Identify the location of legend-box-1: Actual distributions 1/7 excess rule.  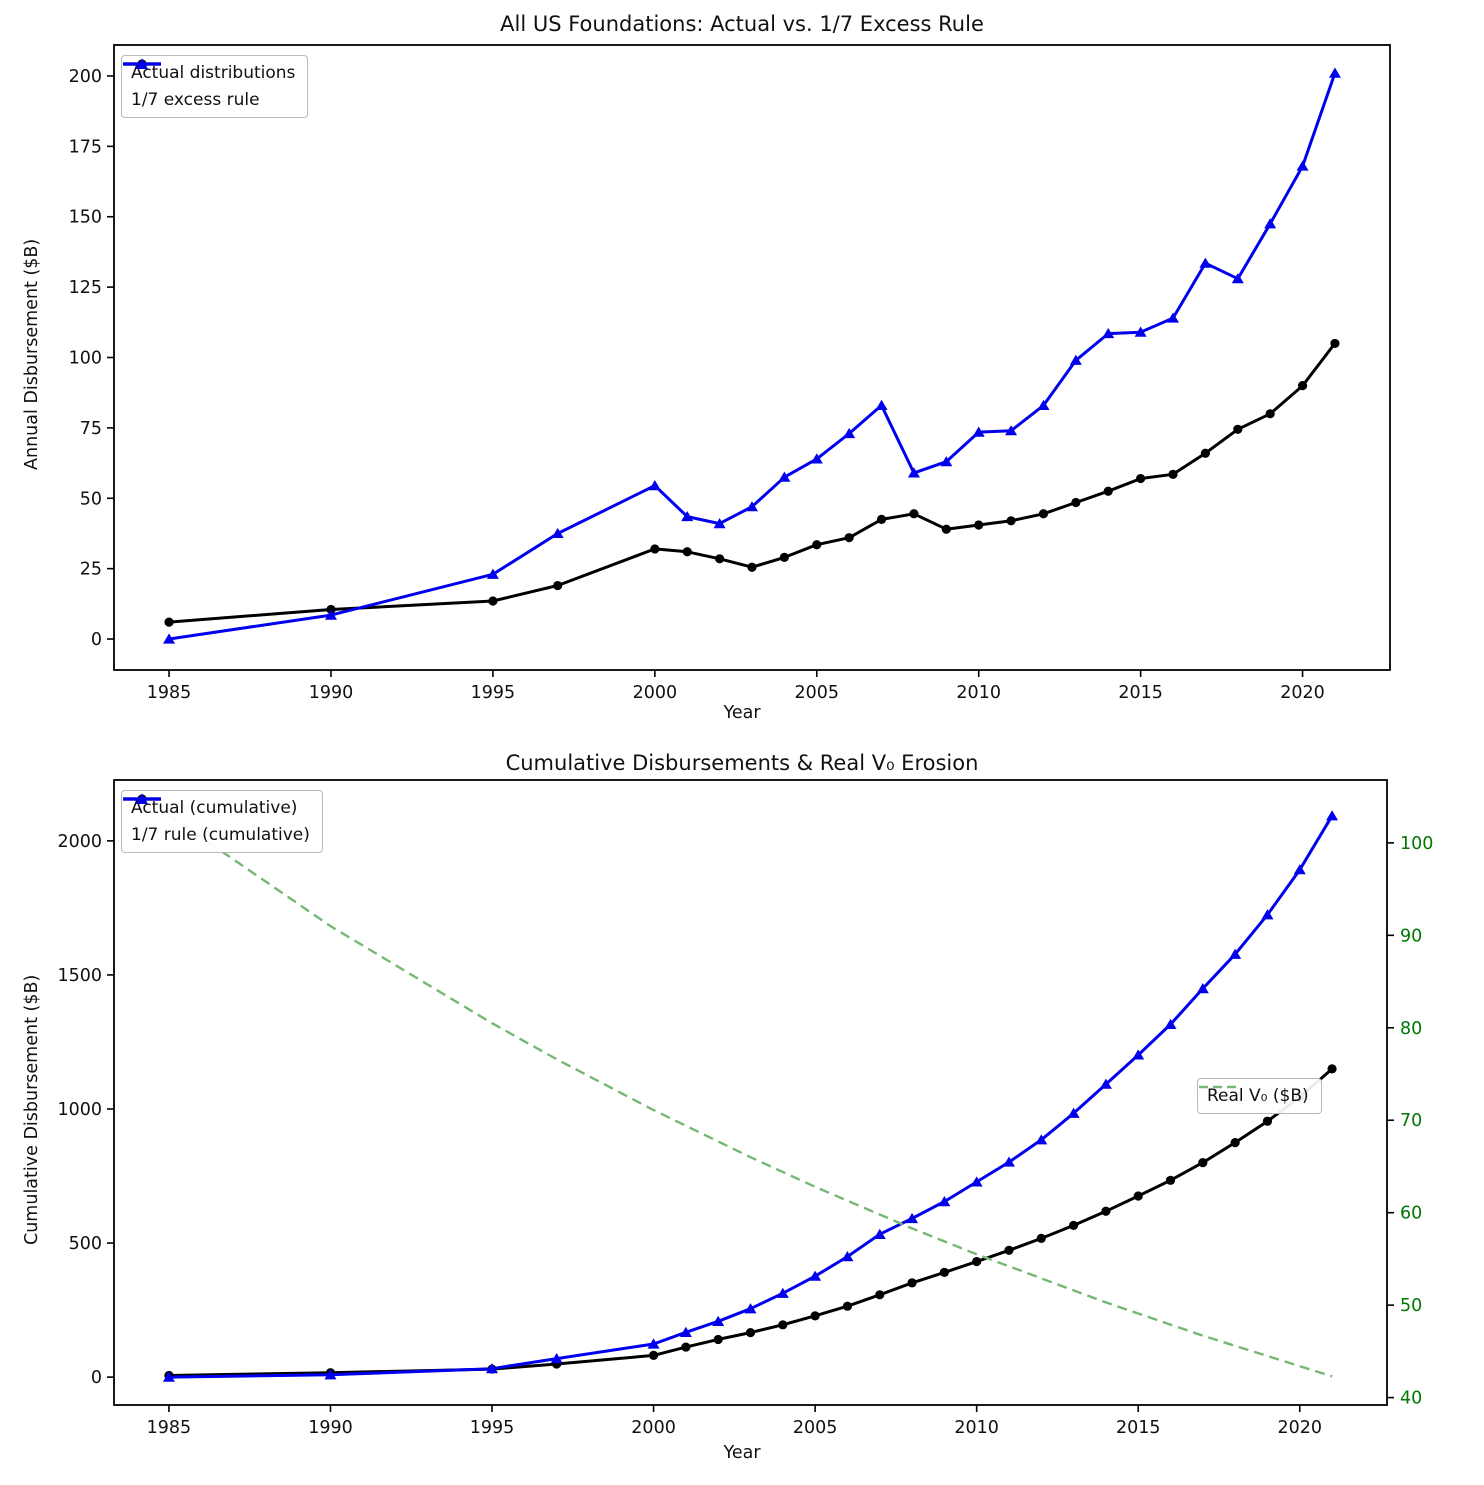
(215, 86).